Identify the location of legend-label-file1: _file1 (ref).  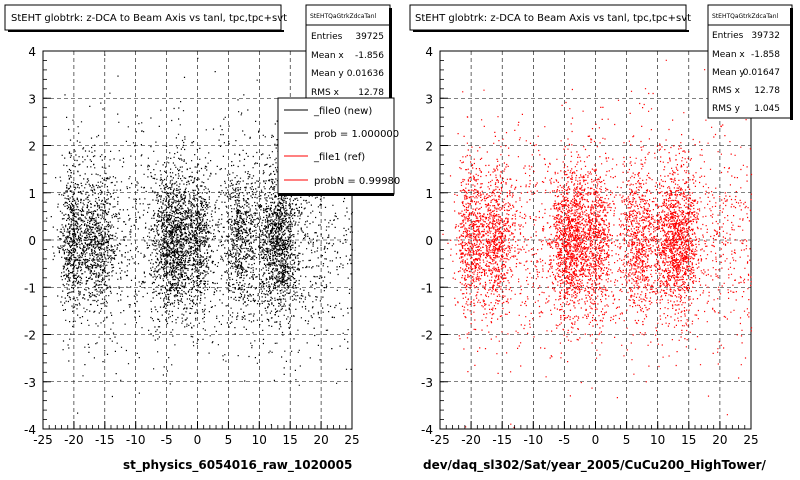
(339, 157).